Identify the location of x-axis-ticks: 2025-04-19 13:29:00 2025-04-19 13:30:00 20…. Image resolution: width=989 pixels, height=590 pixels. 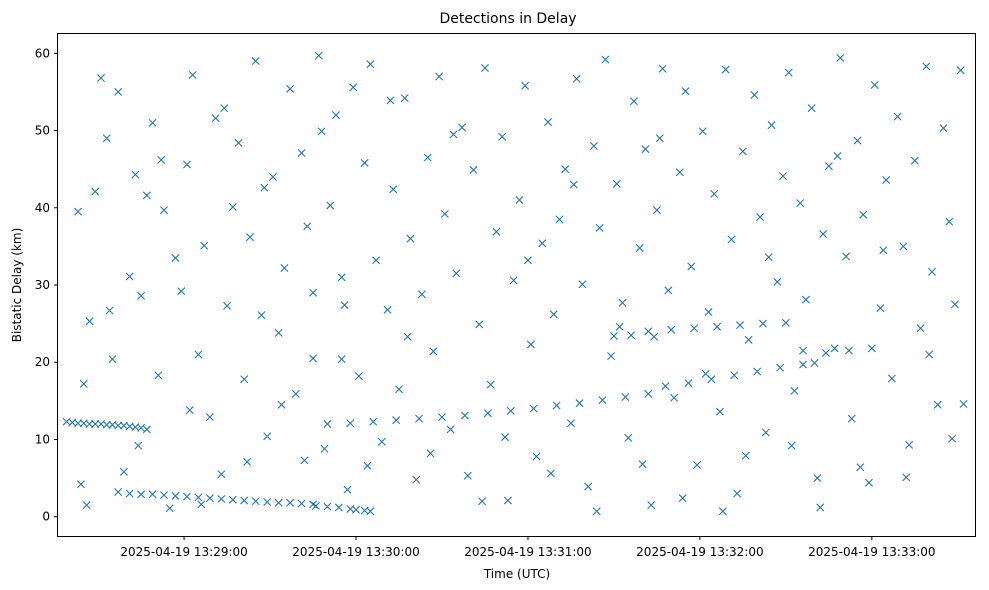
(528, 547).